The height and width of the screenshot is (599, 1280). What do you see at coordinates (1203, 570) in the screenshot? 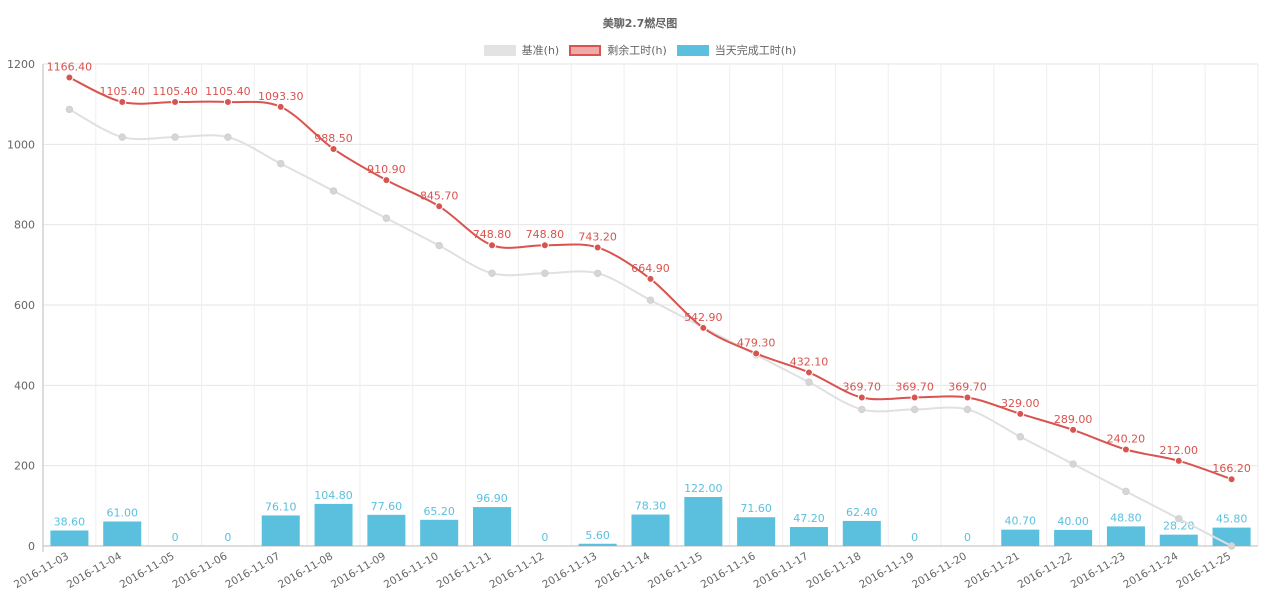
I see `x-tick-label: 2016-11-25` at bounding box center [1203, 570].